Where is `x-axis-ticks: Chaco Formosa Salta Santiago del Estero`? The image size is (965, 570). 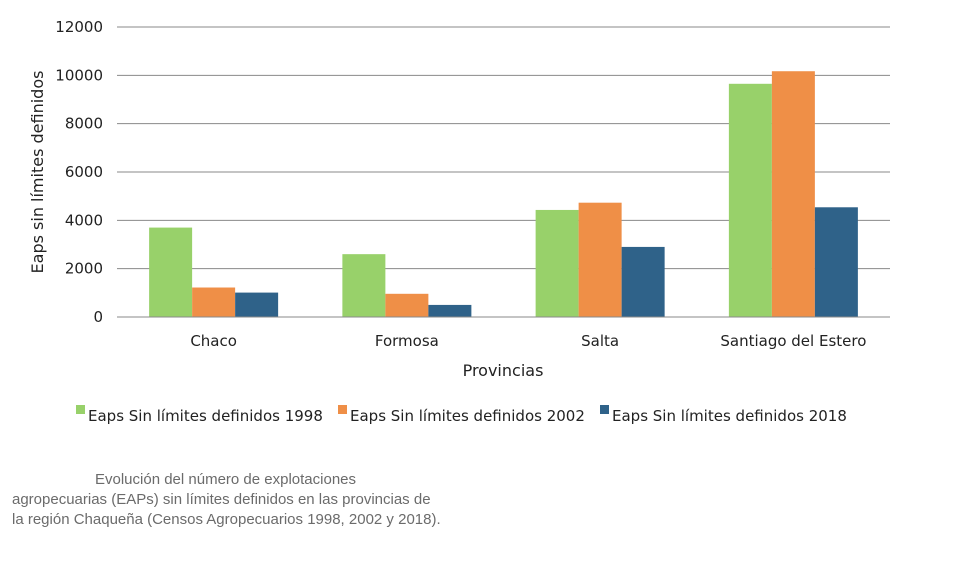 x-axis-ticks: Chaco Formosa Salta Santiago del Estero is located at coordinates (528, 341).